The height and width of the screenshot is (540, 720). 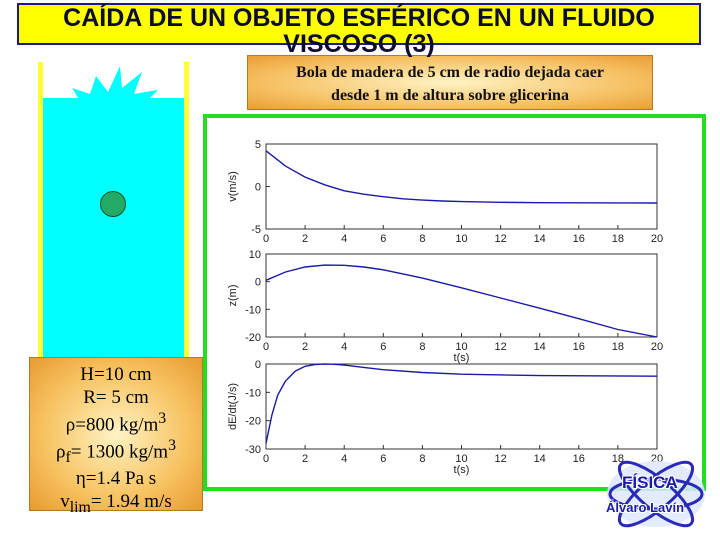 I want to click on eta-value: =1.4 Pa s, so click(x=121, y=478).